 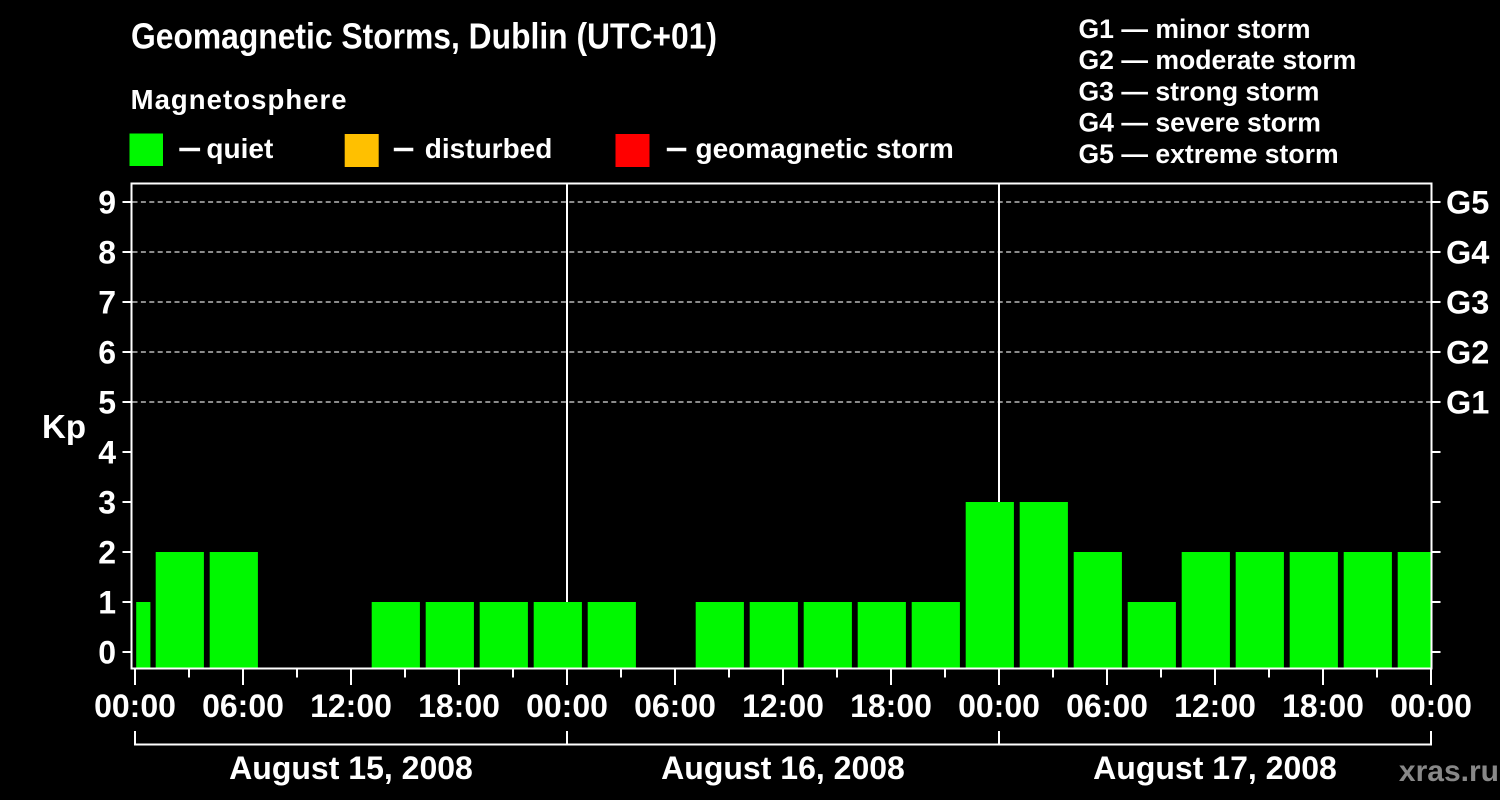 I want to click on svg-text: G3 — strong storm, so click(x=1199, y=91).